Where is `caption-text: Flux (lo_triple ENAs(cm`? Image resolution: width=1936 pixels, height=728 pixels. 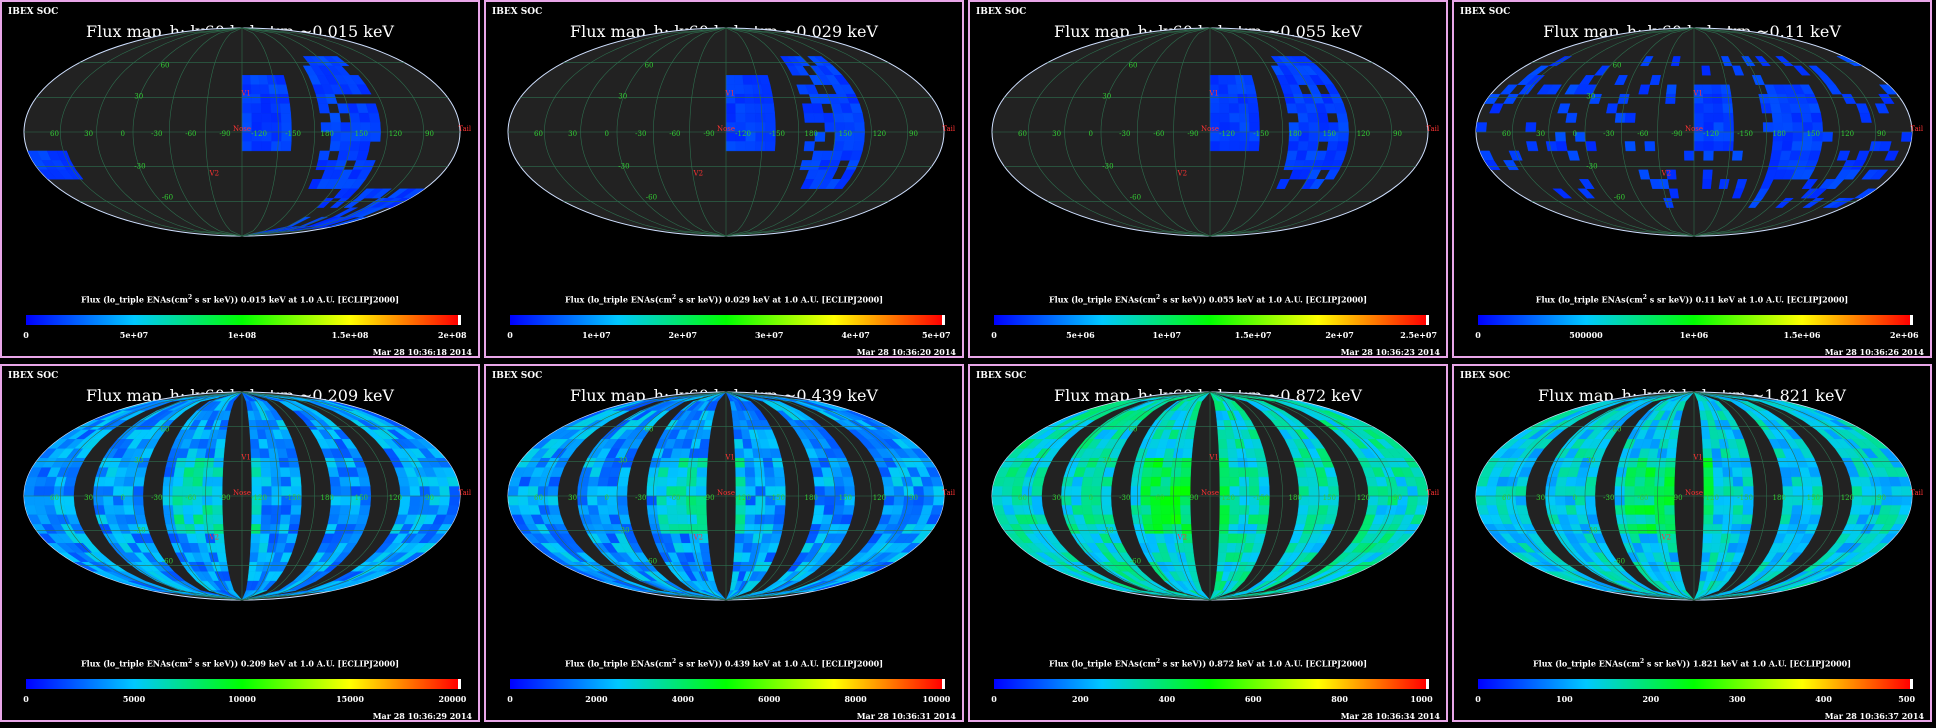 caption-text: Flux (lo_triple ENAs(cm is located at coordinates (1102, 299).